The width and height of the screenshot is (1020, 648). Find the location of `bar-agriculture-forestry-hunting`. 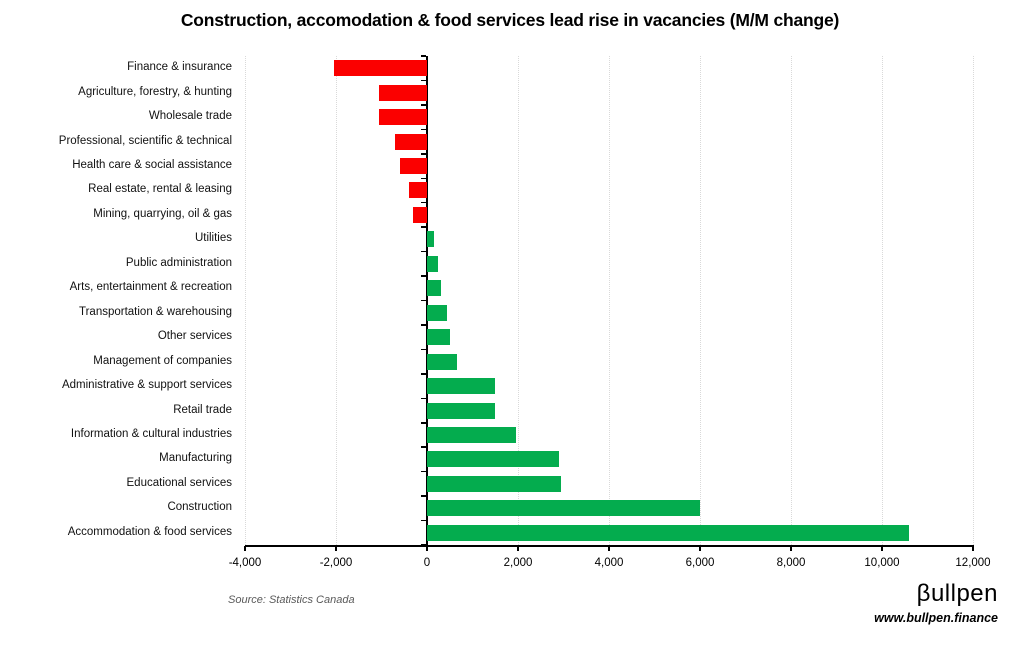

bar-agriculture-forestry-hunting is located at coordinates (403, 92).